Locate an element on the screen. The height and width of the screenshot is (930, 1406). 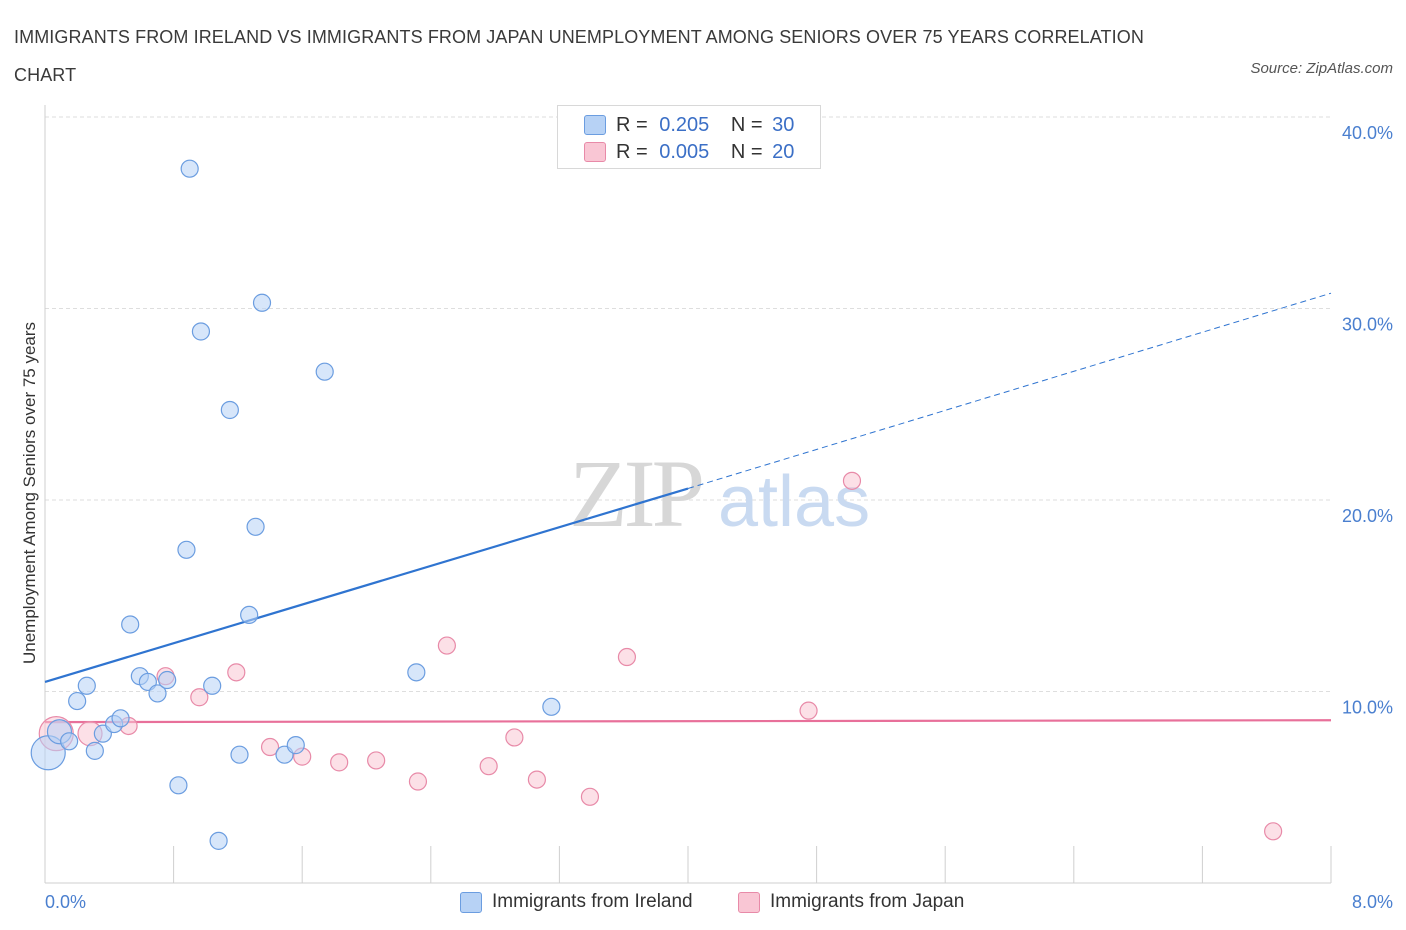
series-legend-japan: Immigrants from Japan is located at coordinates (868, 902).